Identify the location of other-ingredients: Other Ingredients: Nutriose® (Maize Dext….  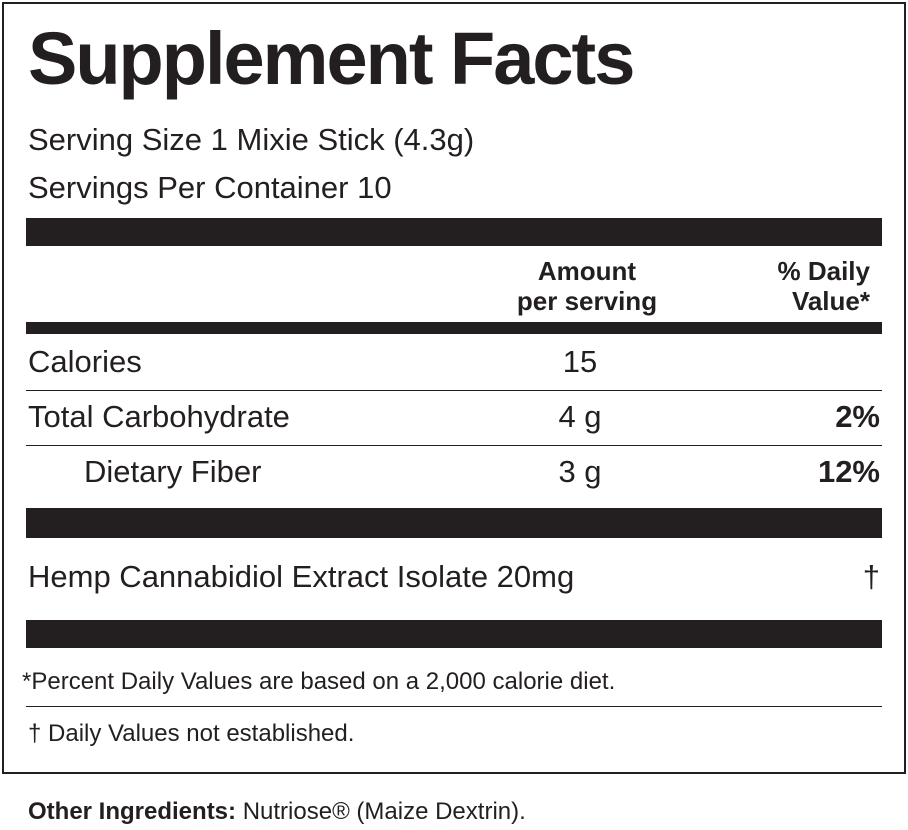
(277, 812).